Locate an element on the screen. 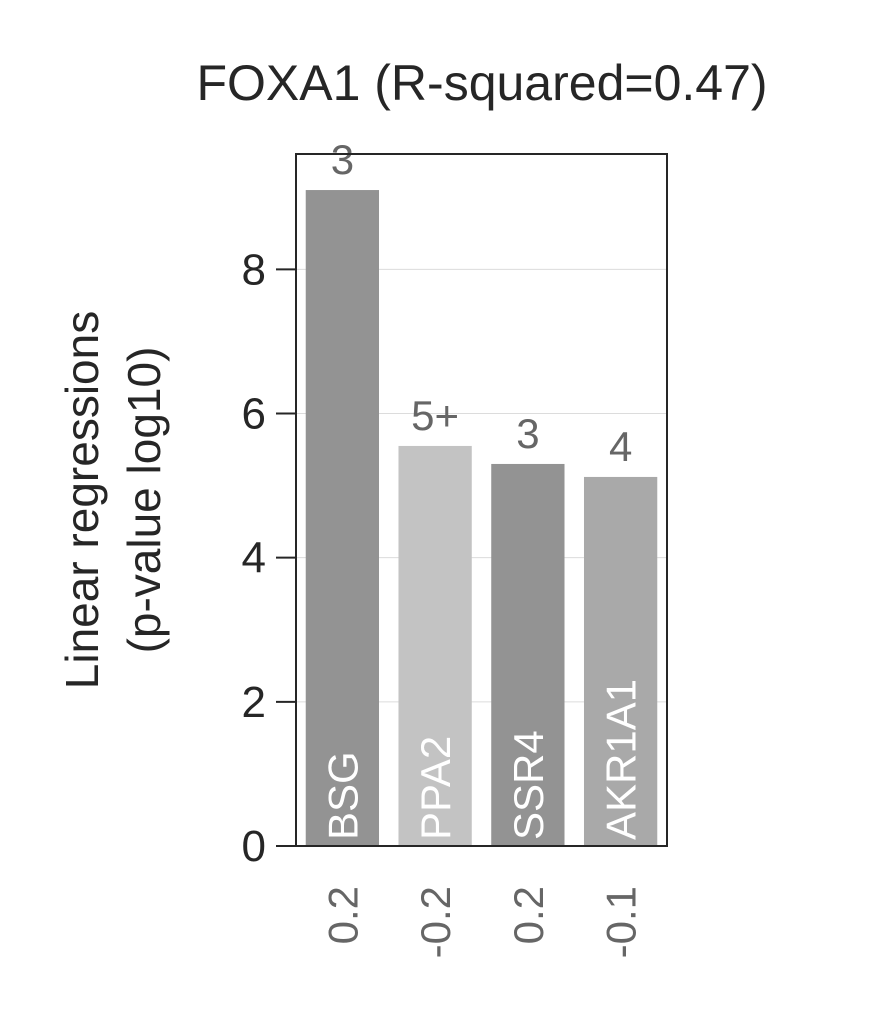 This screenshot has width=882, height=1028. bar-akr1a1 is located at coordinates (620, 661).